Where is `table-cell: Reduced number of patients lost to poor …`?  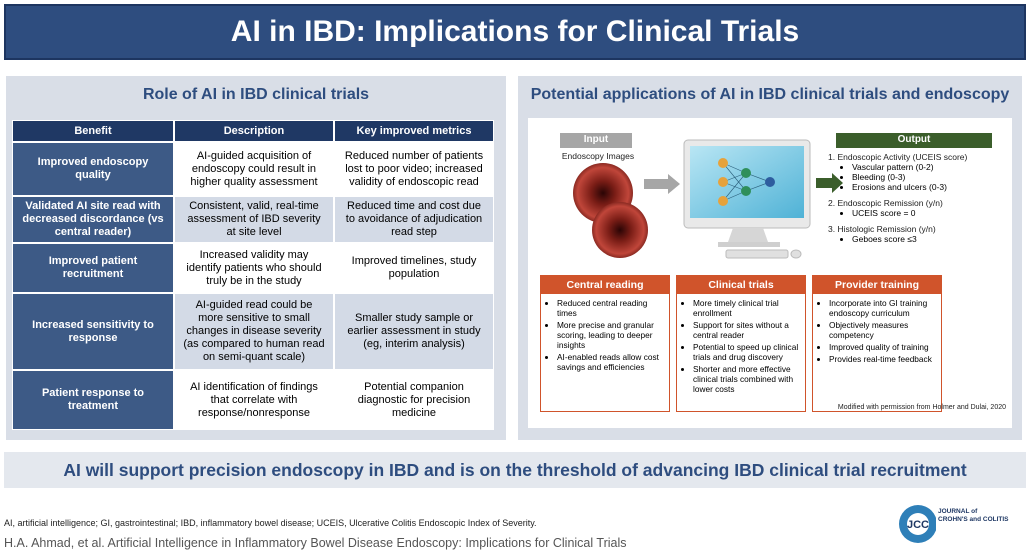
table-cell: Reduced number of patients lost to poor … is located at coordinates (414, 169).